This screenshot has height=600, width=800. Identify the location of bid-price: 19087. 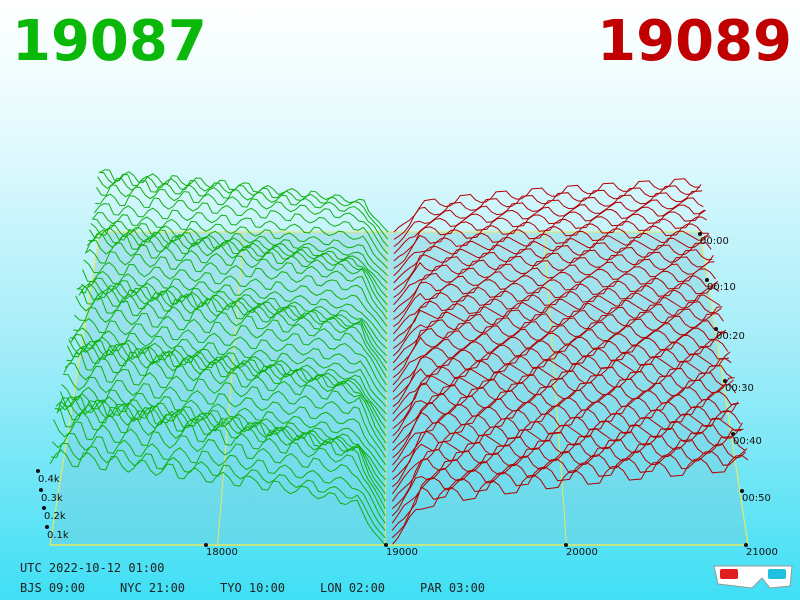
(109, 41).